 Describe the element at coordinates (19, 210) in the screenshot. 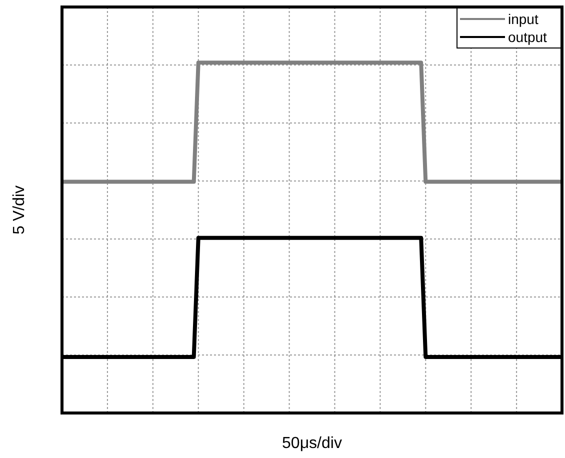

I see `y-axis-title: 5 V/div` at that location.